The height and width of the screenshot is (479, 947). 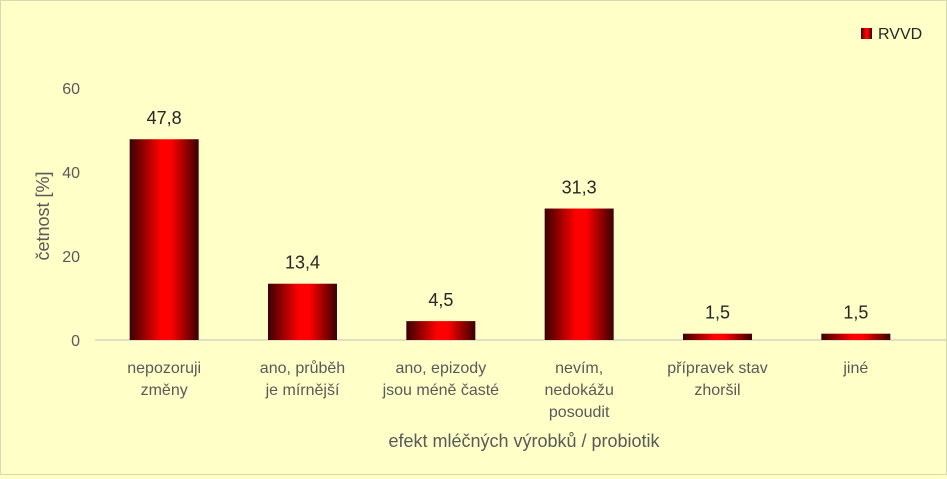 What do you see at coordinates (71, 215) in the screenshot?
I see `y-axis-ticks: 0 20 40 60` at bounding box center [71, 215].